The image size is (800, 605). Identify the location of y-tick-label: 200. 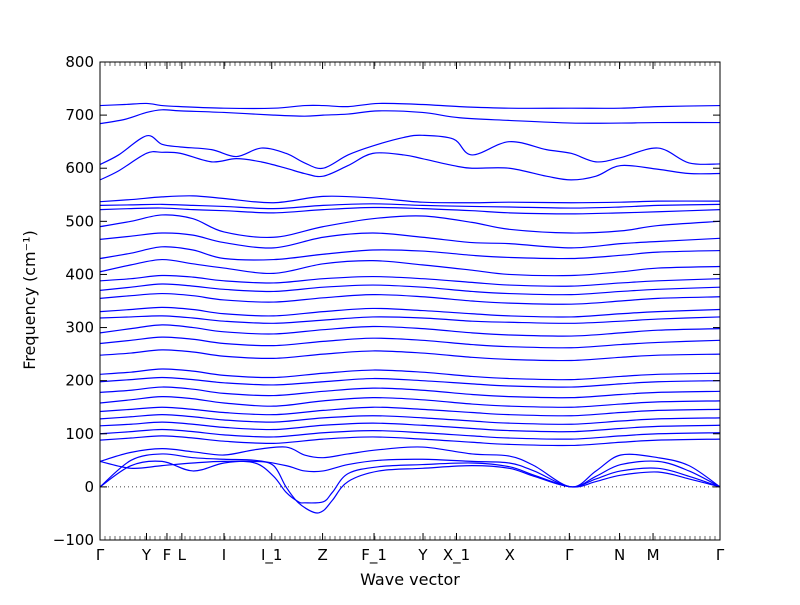
(79, 381).